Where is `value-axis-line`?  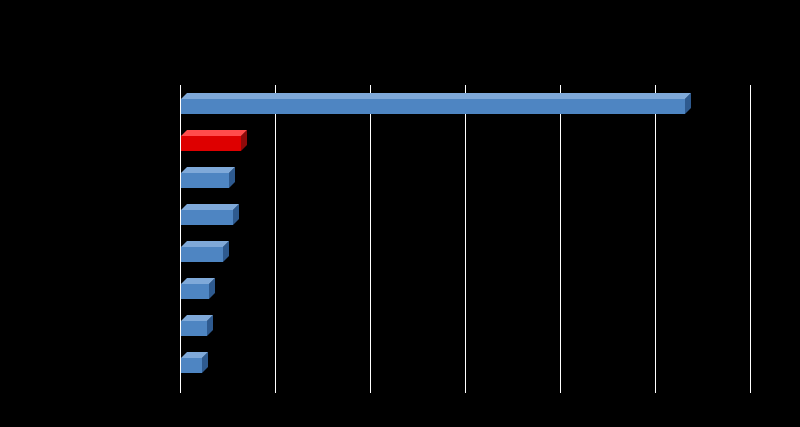
value-axis-line is located at coordinates (180, 239).